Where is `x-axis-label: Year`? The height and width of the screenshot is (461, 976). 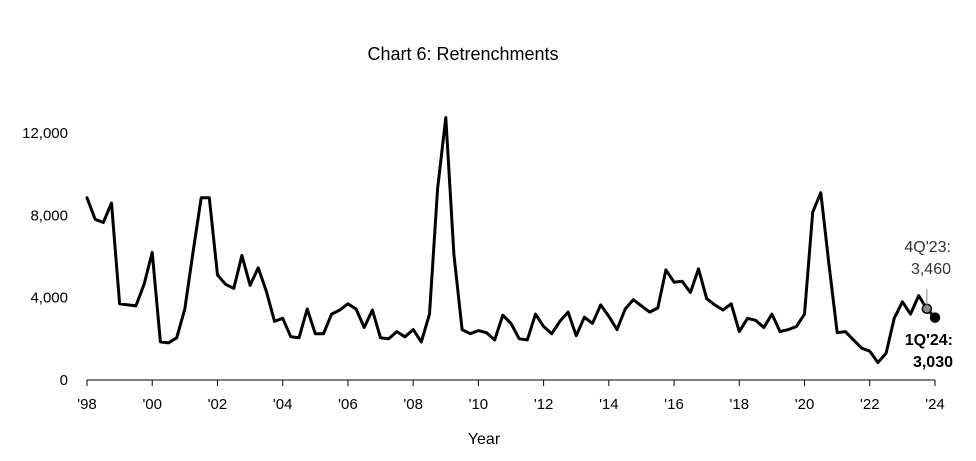 x-axis-label: Year is located at coordinates (484, 439).